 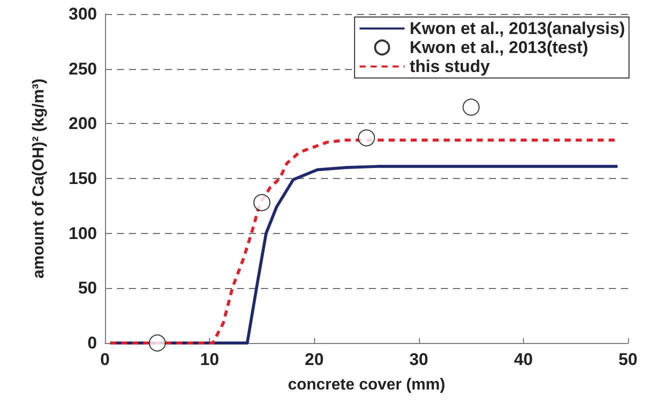 I want to click on y-tick-label: 200, so click(x=82, y=124).